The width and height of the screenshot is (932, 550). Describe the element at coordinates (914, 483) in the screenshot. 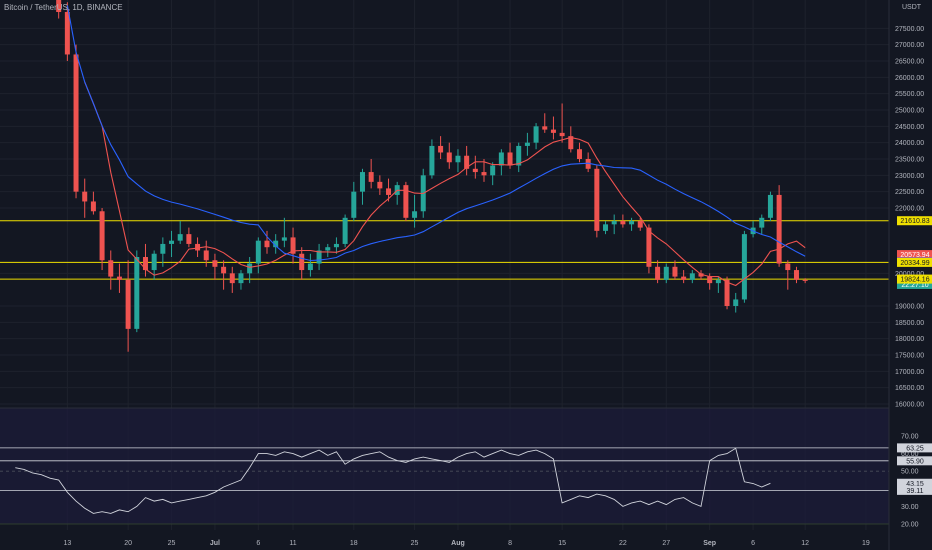

I see `rsi-tag: 43.15` at that location.